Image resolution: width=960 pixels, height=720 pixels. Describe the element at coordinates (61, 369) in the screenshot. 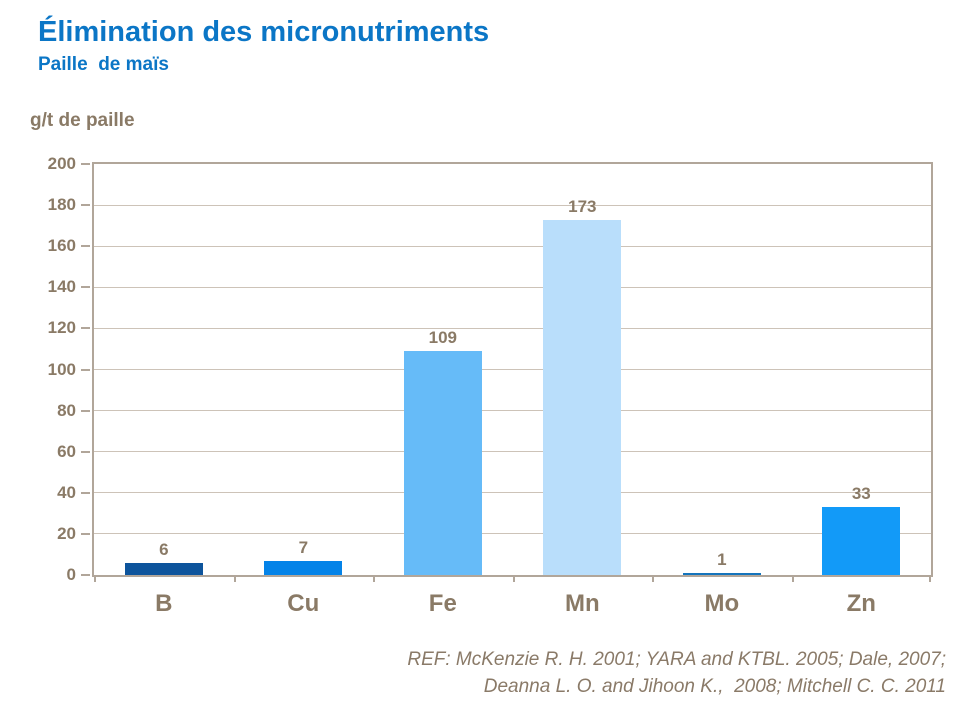

I see `y-tick-label: 100` at that location.